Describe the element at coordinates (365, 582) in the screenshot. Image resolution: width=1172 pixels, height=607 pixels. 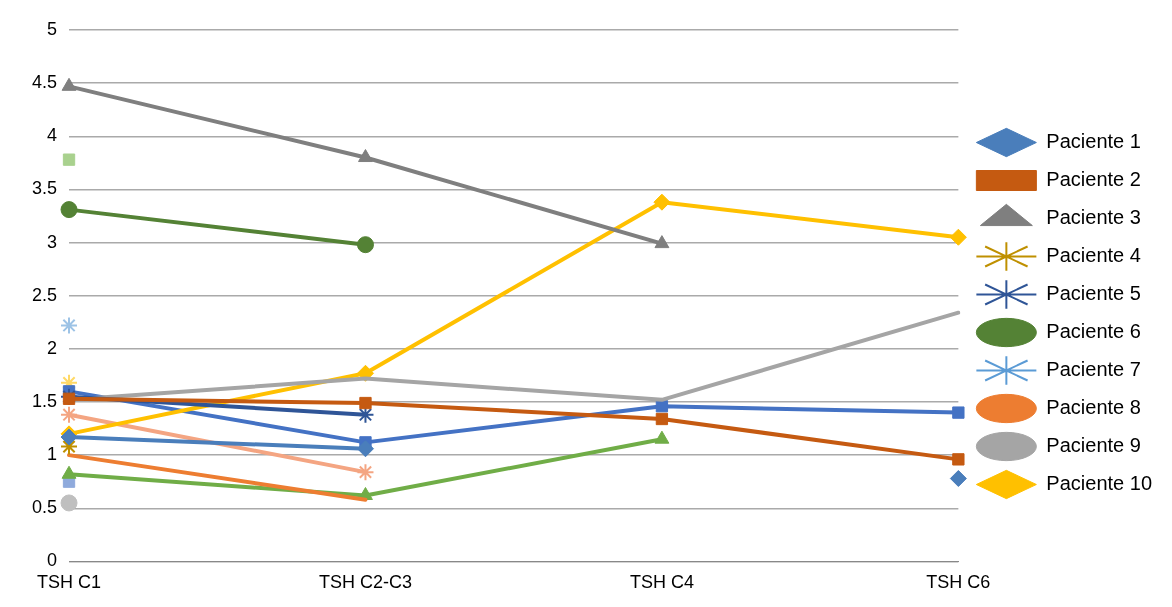
I see `x-tick-label: TSH C2-C3` at that location.